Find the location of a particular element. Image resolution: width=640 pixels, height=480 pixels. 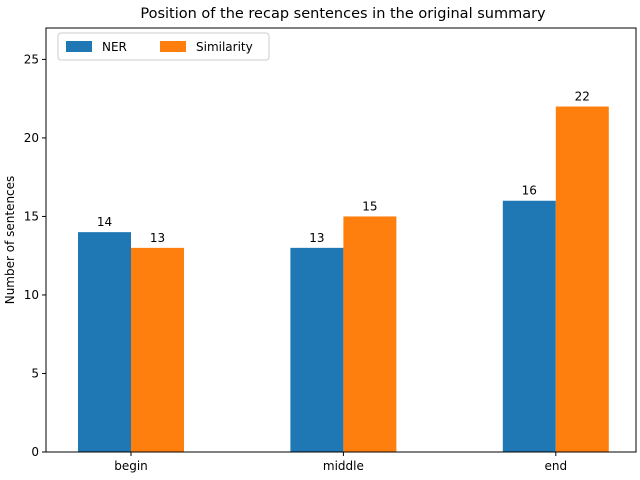

data-label-similarity-middle: 15 is located at coordinates (369, 206).